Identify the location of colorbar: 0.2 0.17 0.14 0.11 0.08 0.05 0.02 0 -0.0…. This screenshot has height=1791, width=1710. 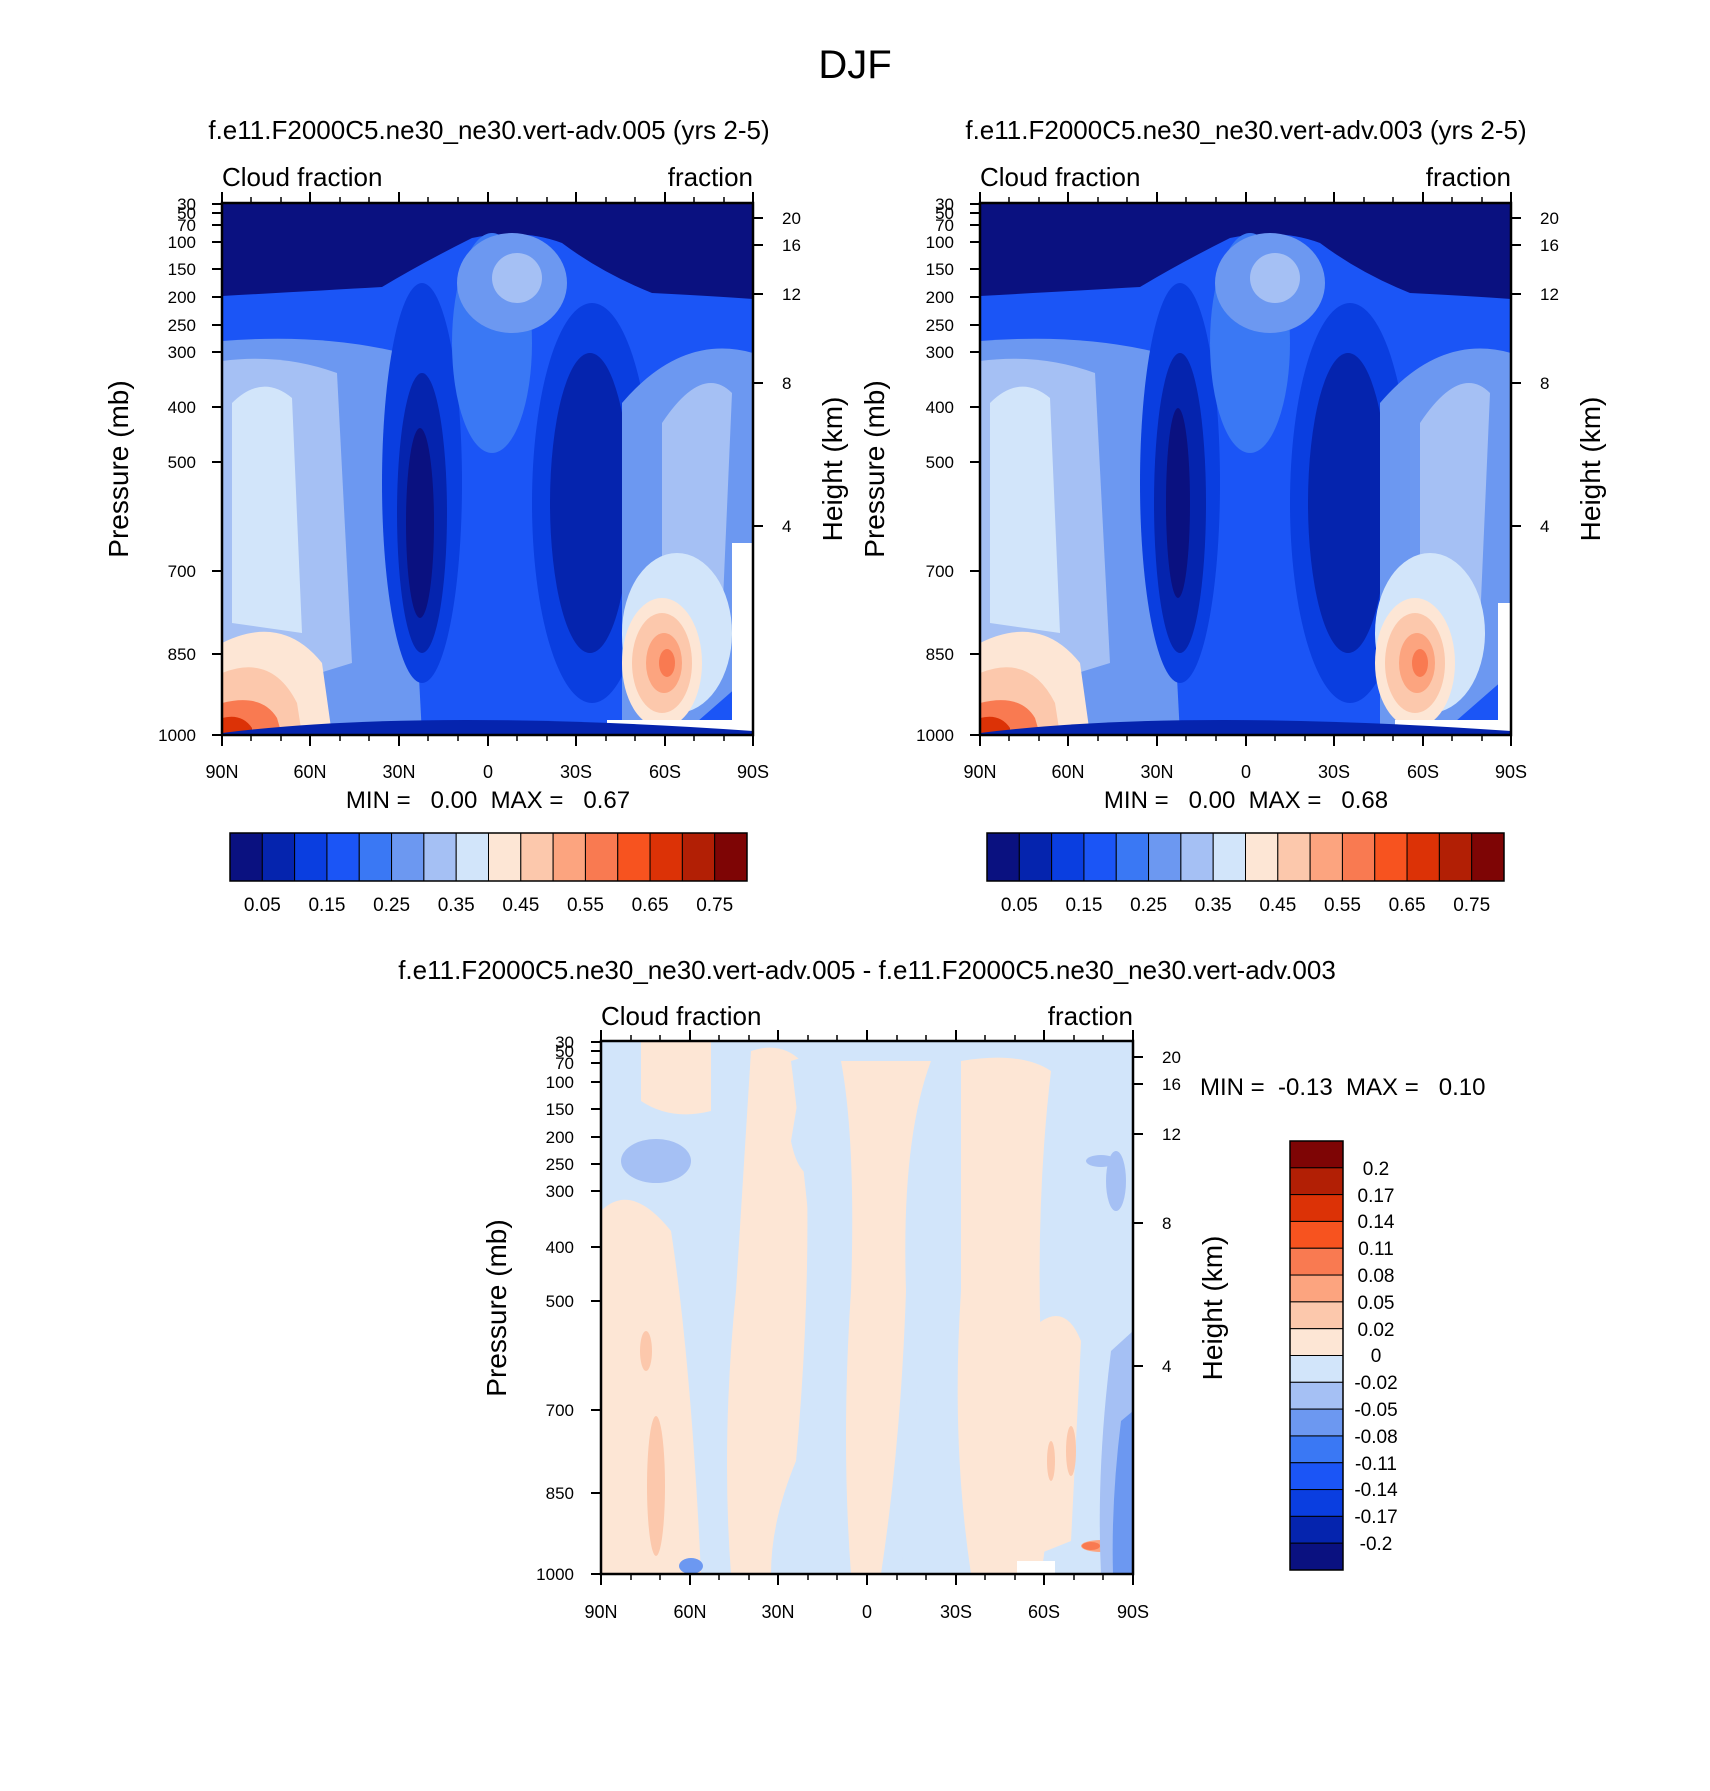
(1343, 1355).